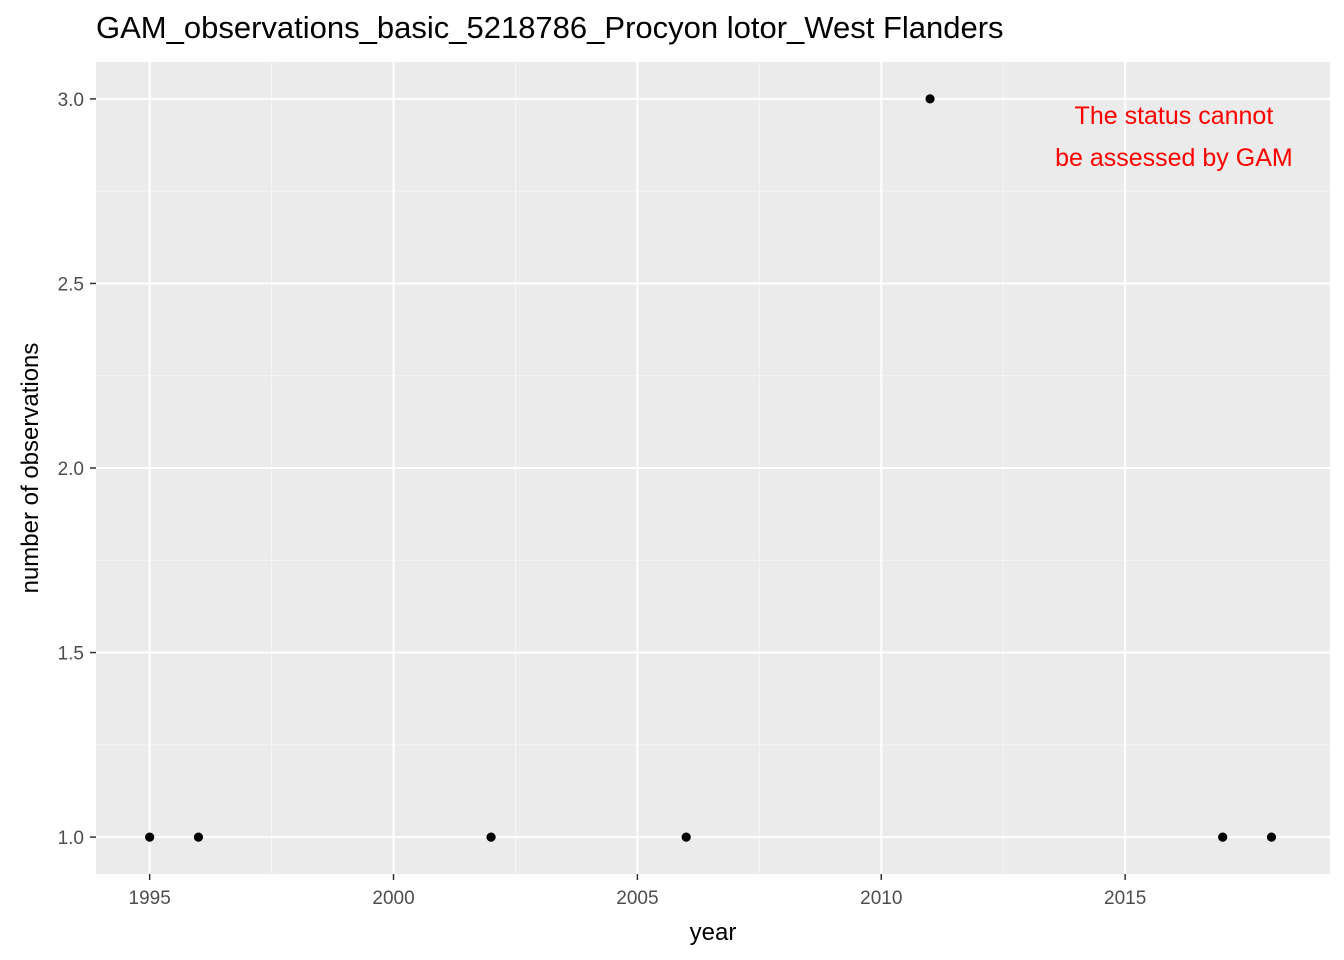 This screenshot has width=1344, height=960. I want to click on x-tick-label: 2015, so click(1125, 898).